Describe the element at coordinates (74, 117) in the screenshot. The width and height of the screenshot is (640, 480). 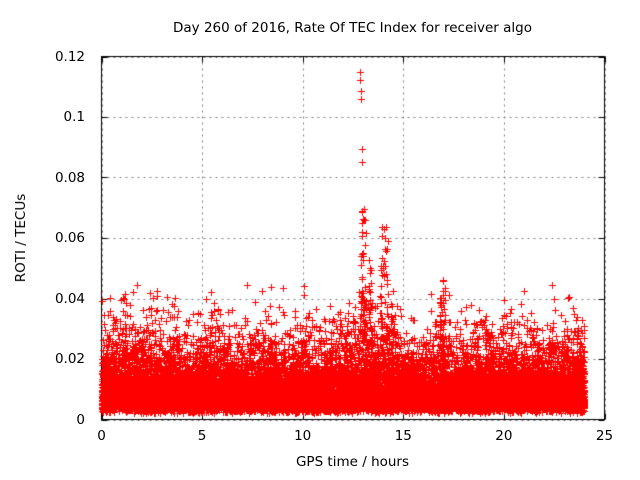
I see `y-tick-label: 0.1` at that location.